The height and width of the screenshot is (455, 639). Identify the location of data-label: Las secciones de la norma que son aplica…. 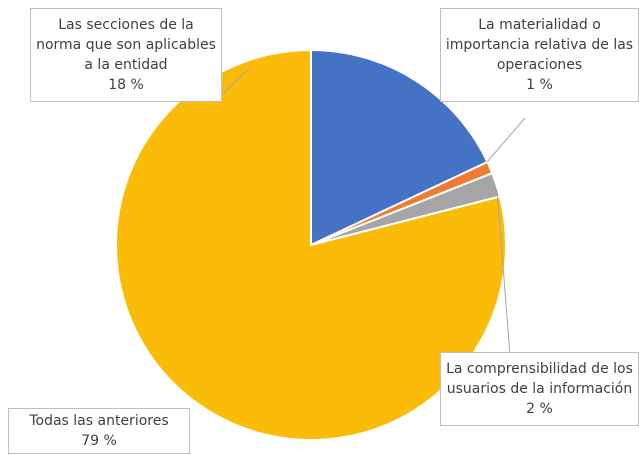
(126, 55).